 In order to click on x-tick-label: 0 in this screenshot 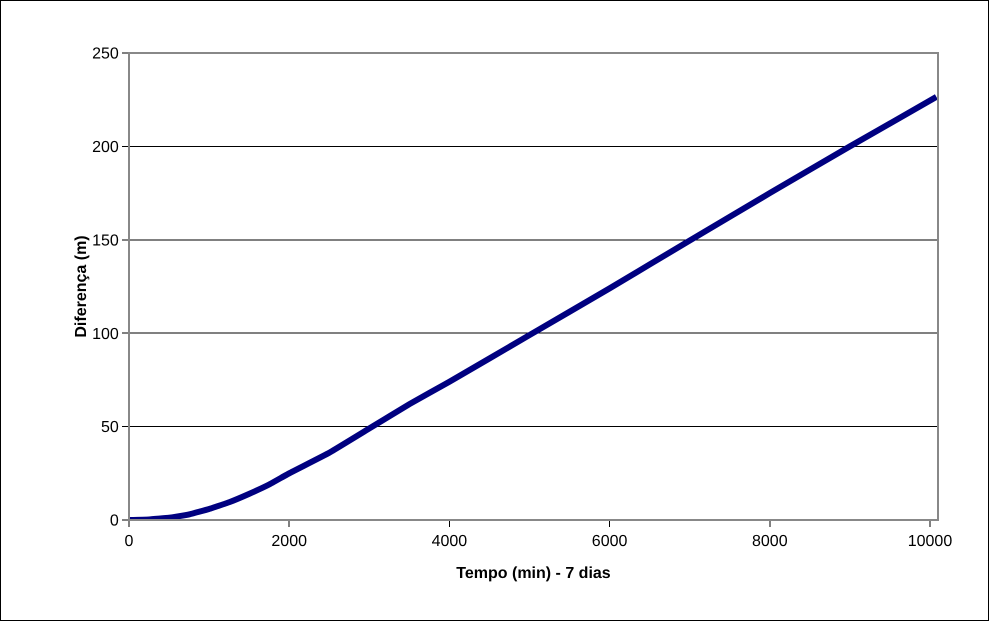, I will do `click(129, 541)`.